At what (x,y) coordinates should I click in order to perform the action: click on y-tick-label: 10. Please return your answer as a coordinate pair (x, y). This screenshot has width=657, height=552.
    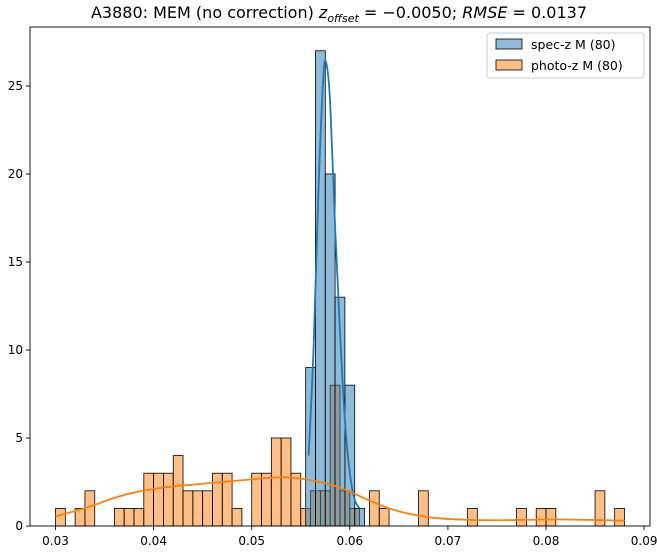
    Looking at the image, I should click on (15, 350).